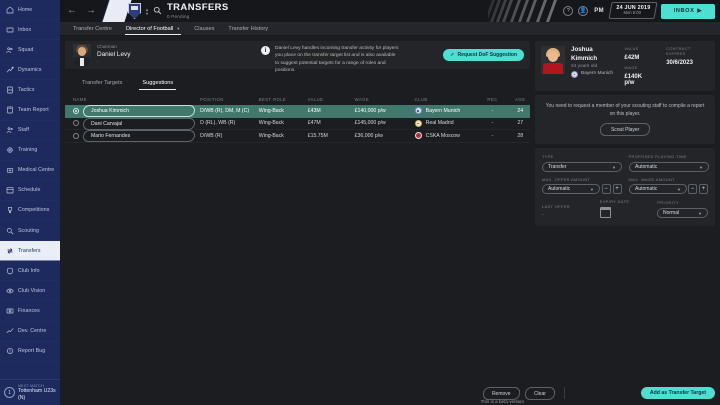  I want to click on player-name-pill: Mario Fernandes, so click(139, 136).